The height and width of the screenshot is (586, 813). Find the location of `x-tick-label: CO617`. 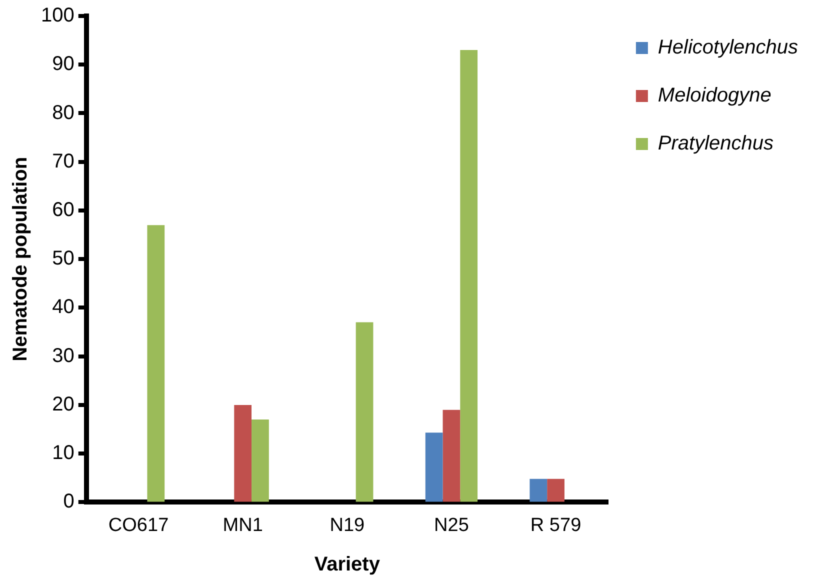

x-tick-label: CO617 is located at coordinates (138, 525).